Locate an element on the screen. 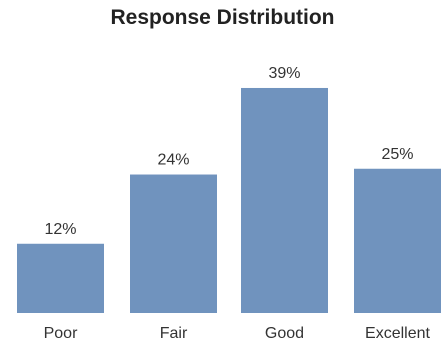 This screenshot has width=445, height=345. x-tick-labels-layer: Poor Fair Good Excellent is located at coordinates (237, 333).